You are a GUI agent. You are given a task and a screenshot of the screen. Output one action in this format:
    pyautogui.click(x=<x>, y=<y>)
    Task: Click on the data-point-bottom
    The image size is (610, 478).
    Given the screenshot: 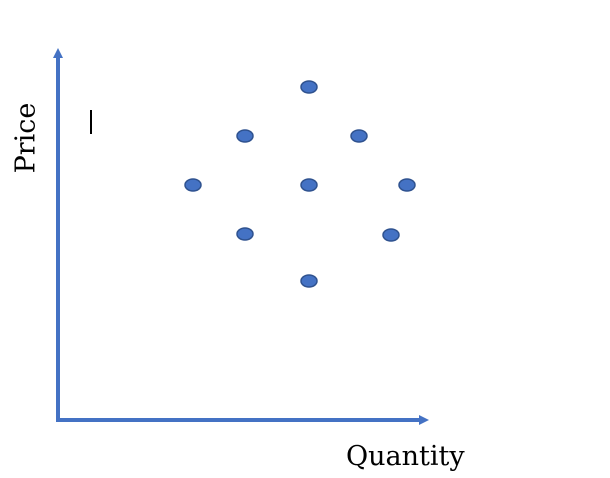 What is the action you would take?
    pyautogui.click(x=309, y=281)
    